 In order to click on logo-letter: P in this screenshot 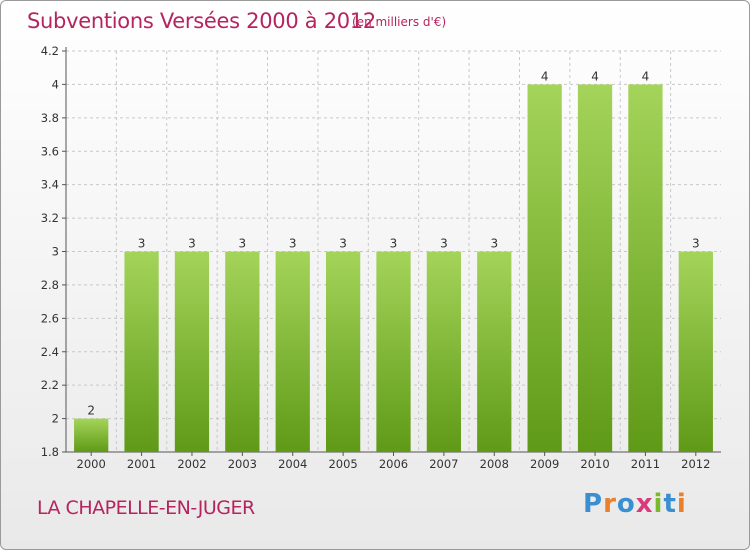, I will do `click(593, 504)`.